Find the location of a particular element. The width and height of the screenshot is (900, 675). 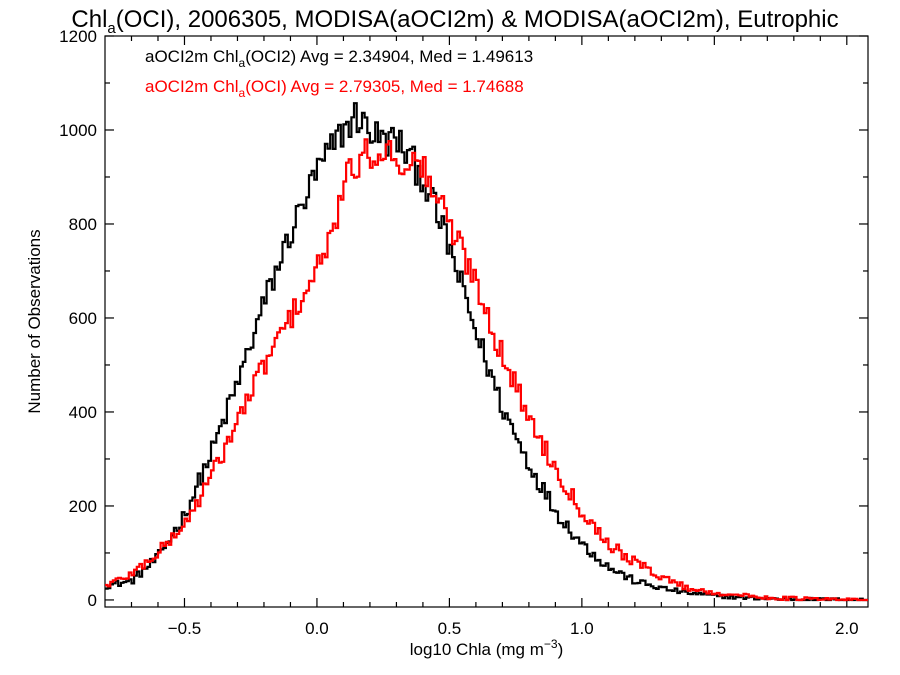

x-tick-label: 0.0 is located at coordinates (317, 628).